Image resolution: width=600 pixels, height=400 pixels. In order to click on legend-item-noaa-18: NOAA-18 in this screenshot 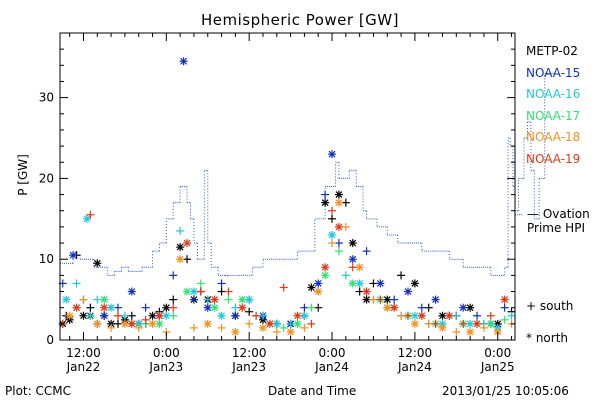, I will do `click(553, 137)`.